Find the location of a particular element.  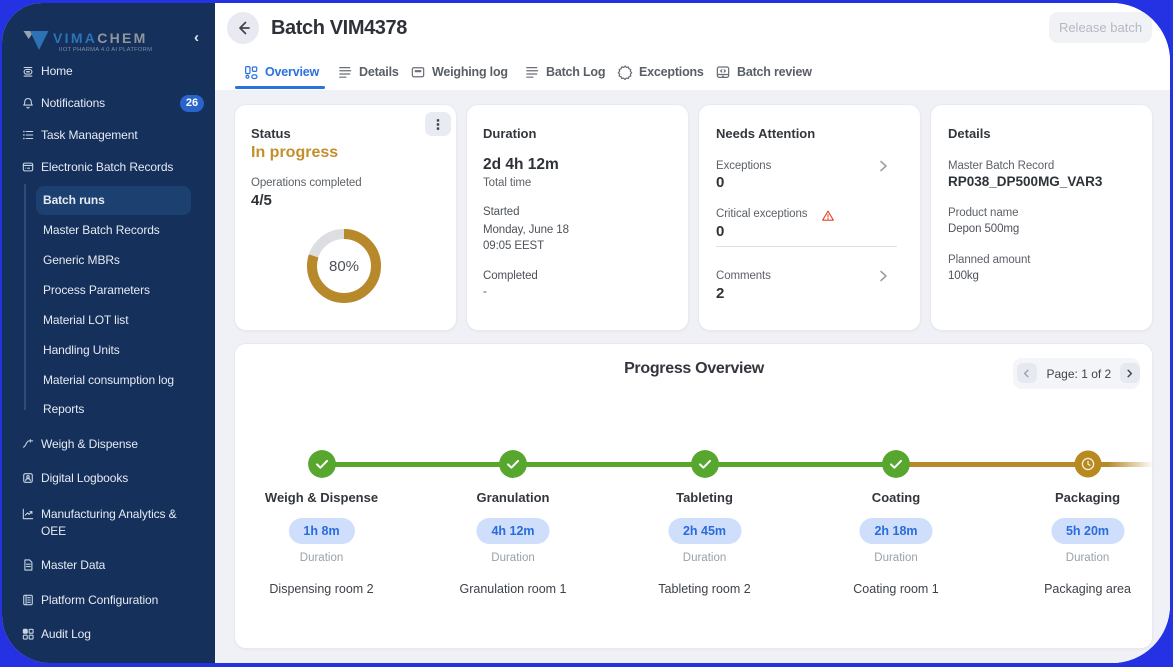

svg-text: 80% is located at coordinates (344, 266).